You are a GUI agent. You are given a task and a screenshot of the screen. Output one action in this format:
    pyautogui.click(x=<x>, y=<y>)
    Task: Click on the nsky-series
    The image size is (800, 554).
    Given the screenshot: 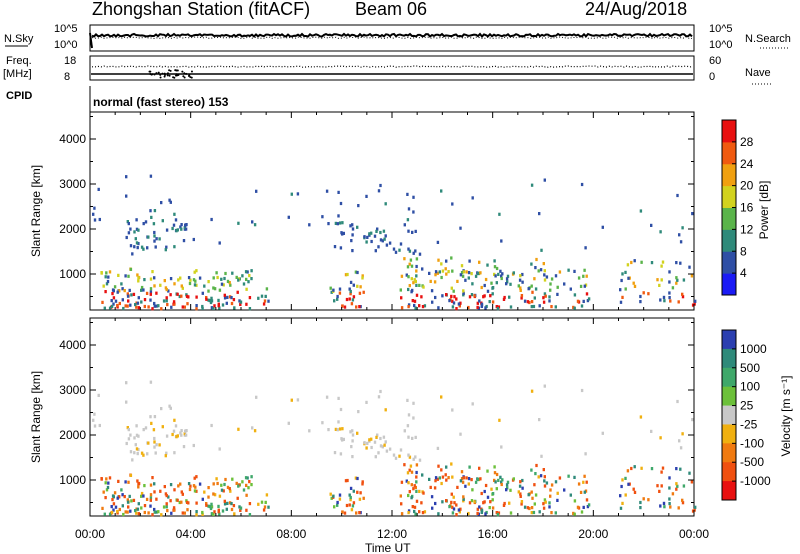 What is the action you would take?
    pyautogui.click(x=392, y=35)
    